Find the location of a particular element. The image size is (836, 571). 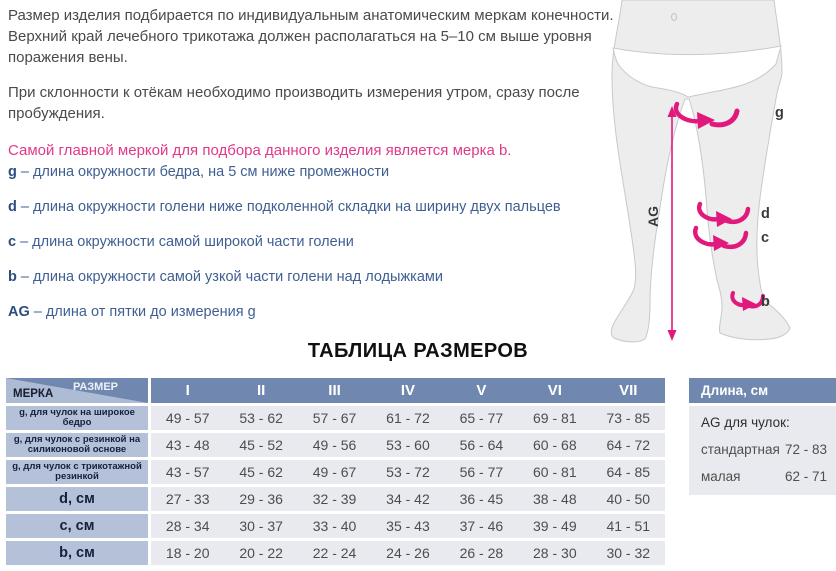

column-header-1: I is located at coordinates (187, 390).